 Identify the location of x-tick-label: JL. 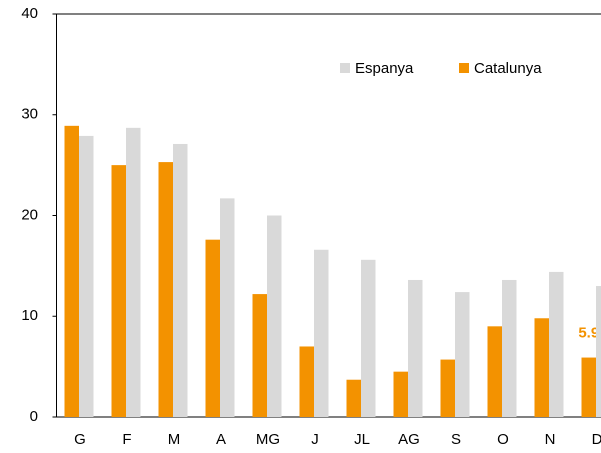
(362, 439).